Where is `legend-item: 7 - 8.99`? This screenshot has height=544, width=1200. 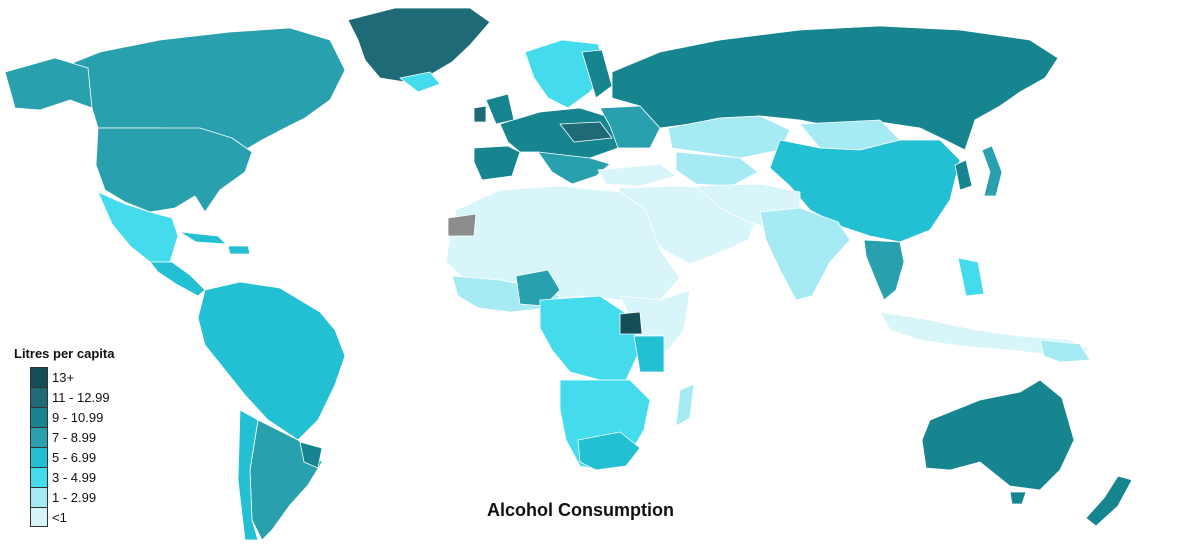
legend-item: 7 - 8.99 is located at coordinates (64, 437).